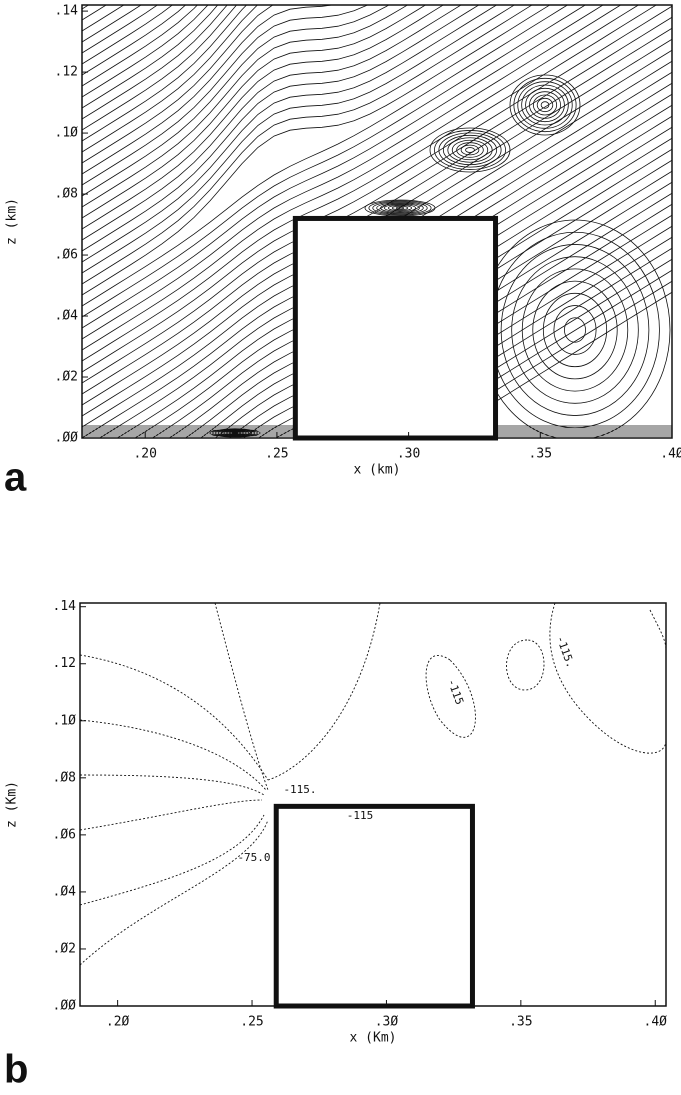 The image size is (681, 1095). Describe the element at coordinates (67, 438) in the screenshot. I see `y-tick-label: .ØØ` at that location.